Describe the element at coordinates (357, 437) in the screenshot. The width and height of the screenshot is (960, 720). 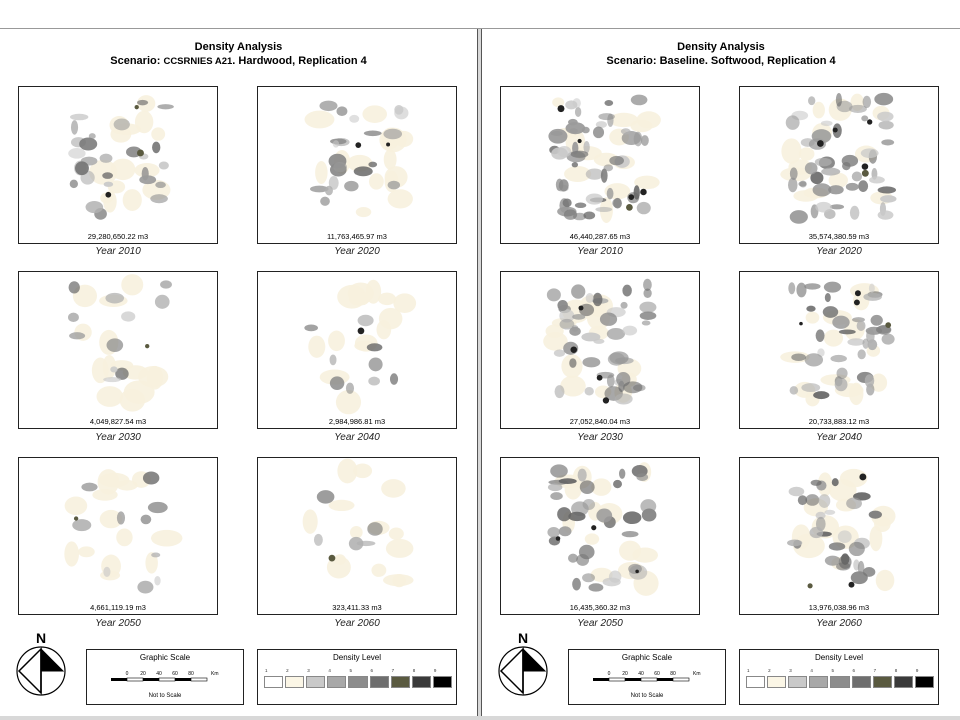
I see `year-label: Year 2040` at that location.